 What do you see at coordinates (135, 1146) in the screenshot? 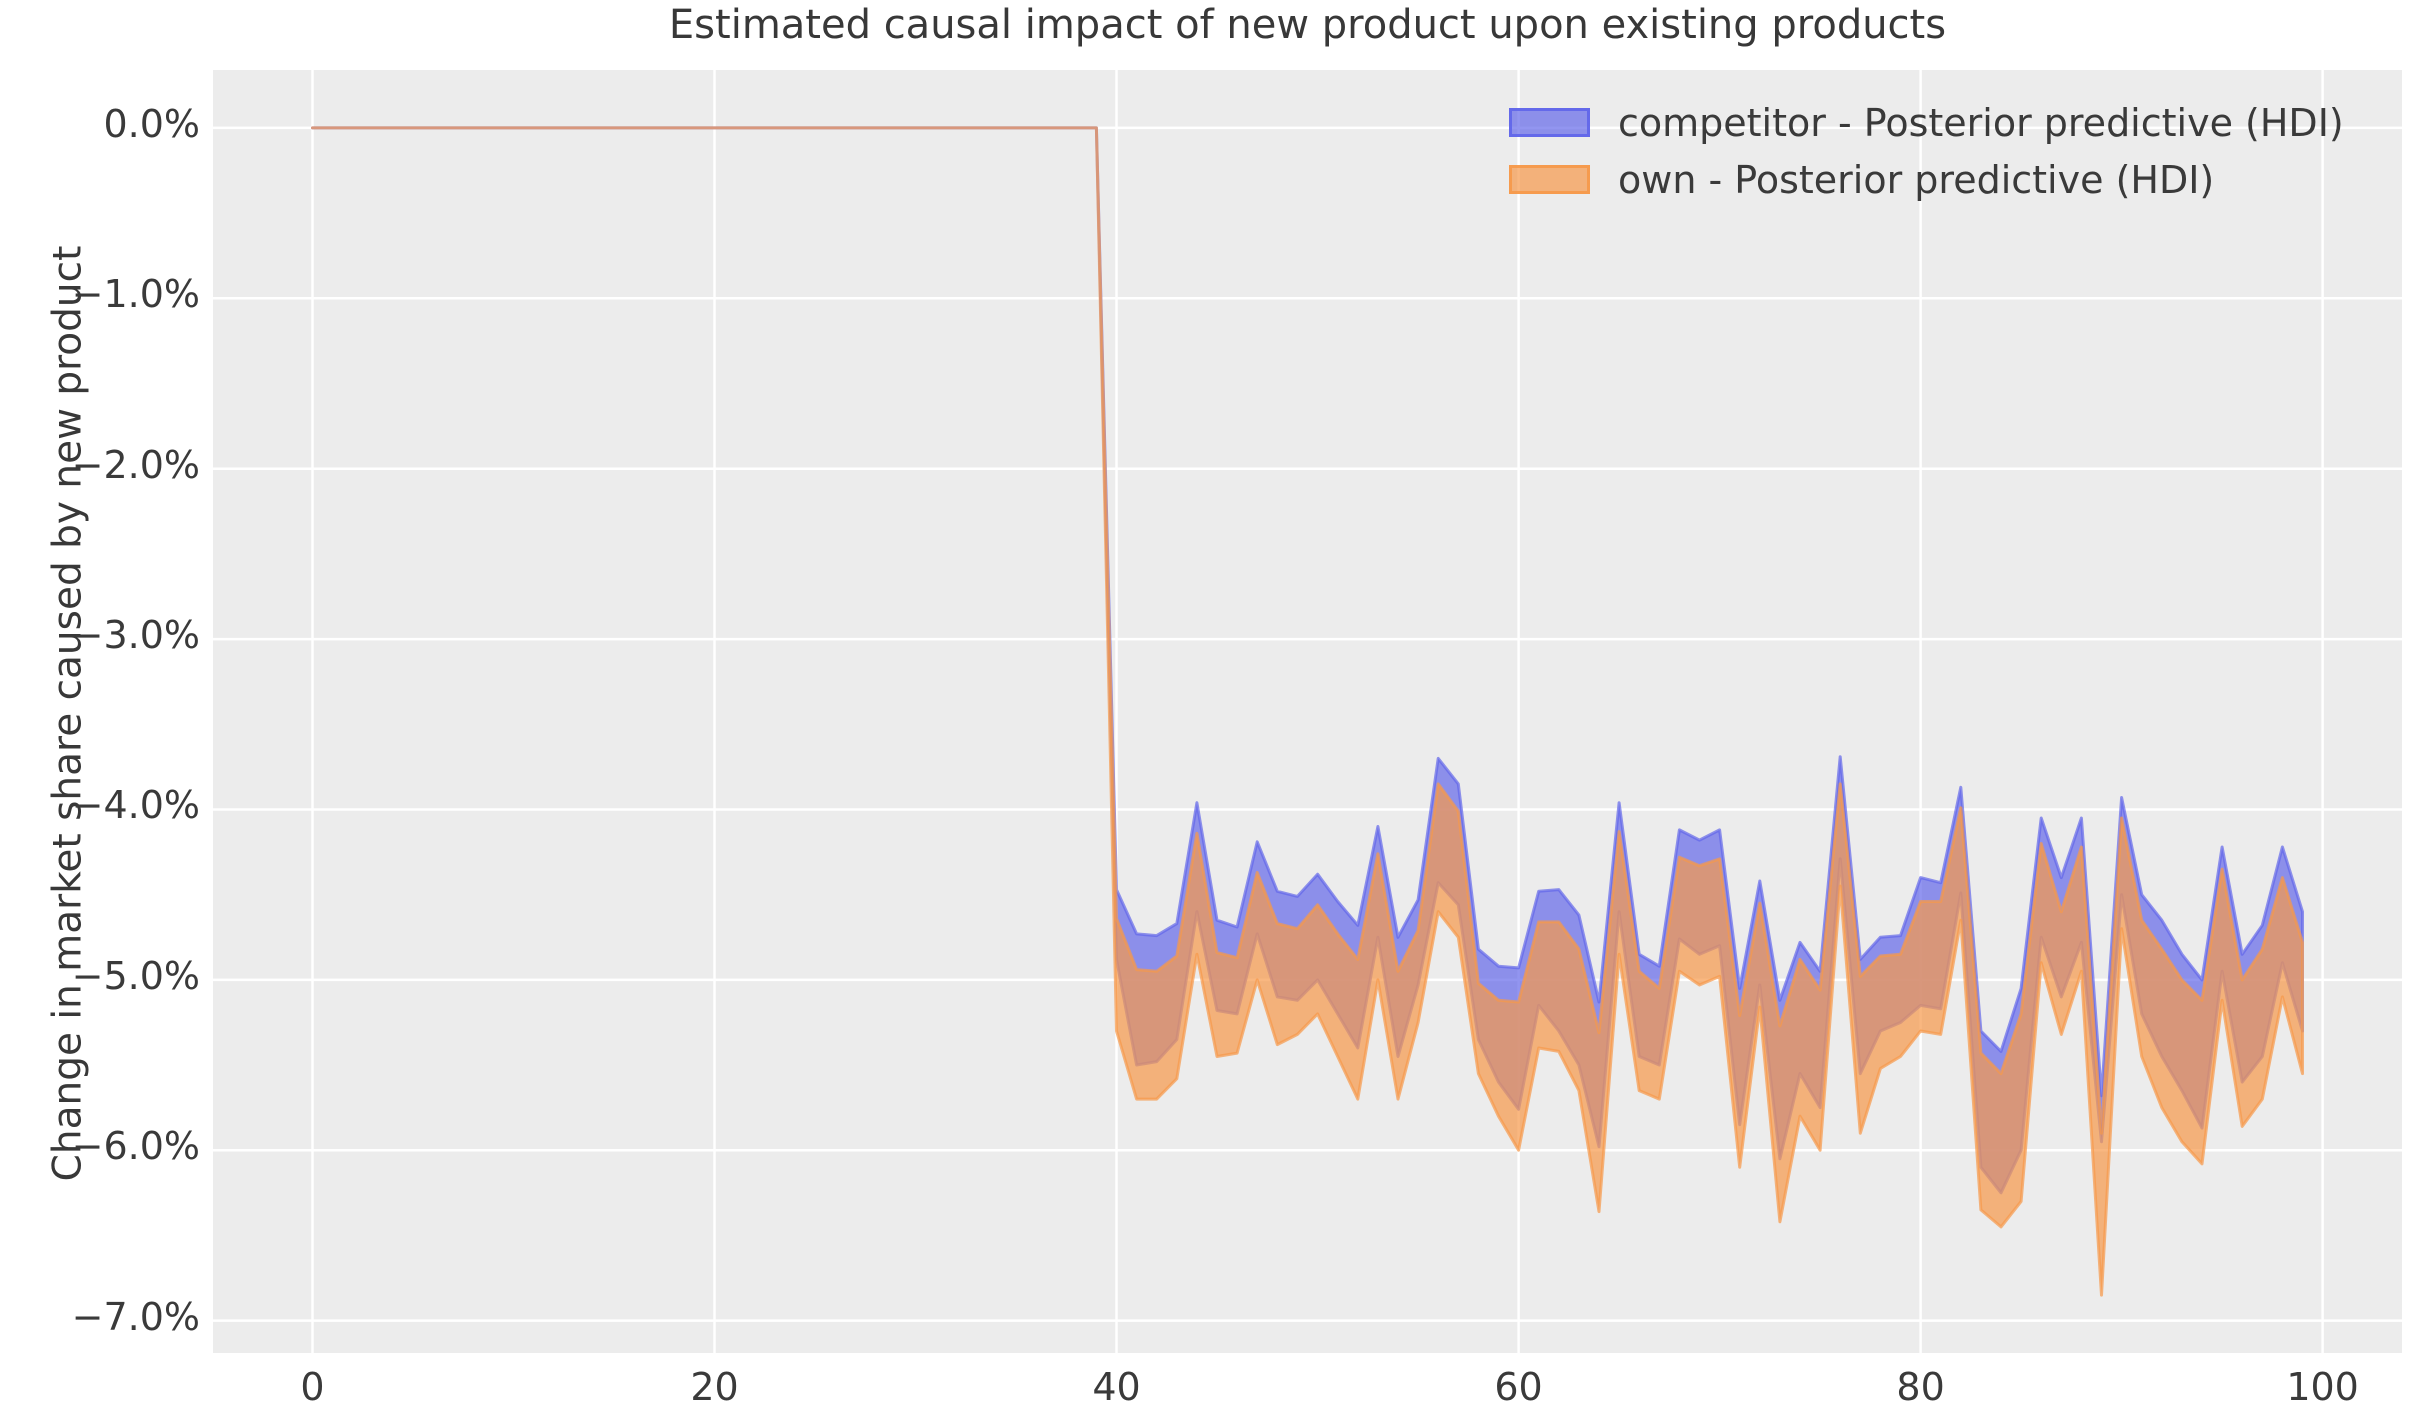
I see `y-tick-label--6: −6.0%` at bounding box center [135, 1146].